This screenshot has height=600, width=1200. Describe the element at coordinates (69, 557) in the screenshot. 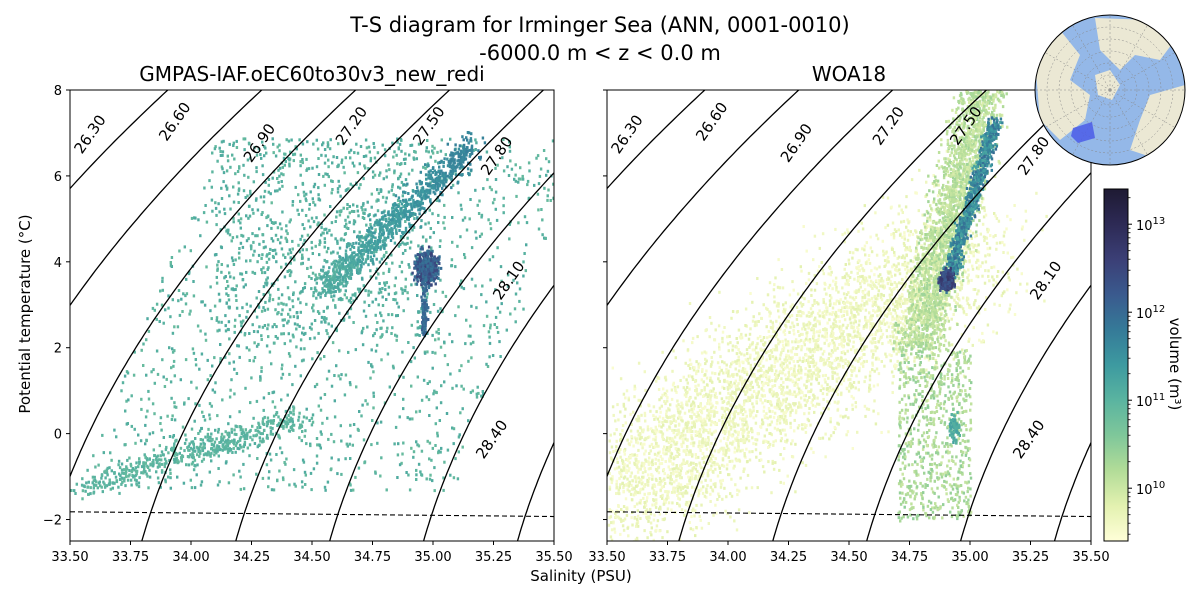

I see `x-tick-label: 33.50` at that location.